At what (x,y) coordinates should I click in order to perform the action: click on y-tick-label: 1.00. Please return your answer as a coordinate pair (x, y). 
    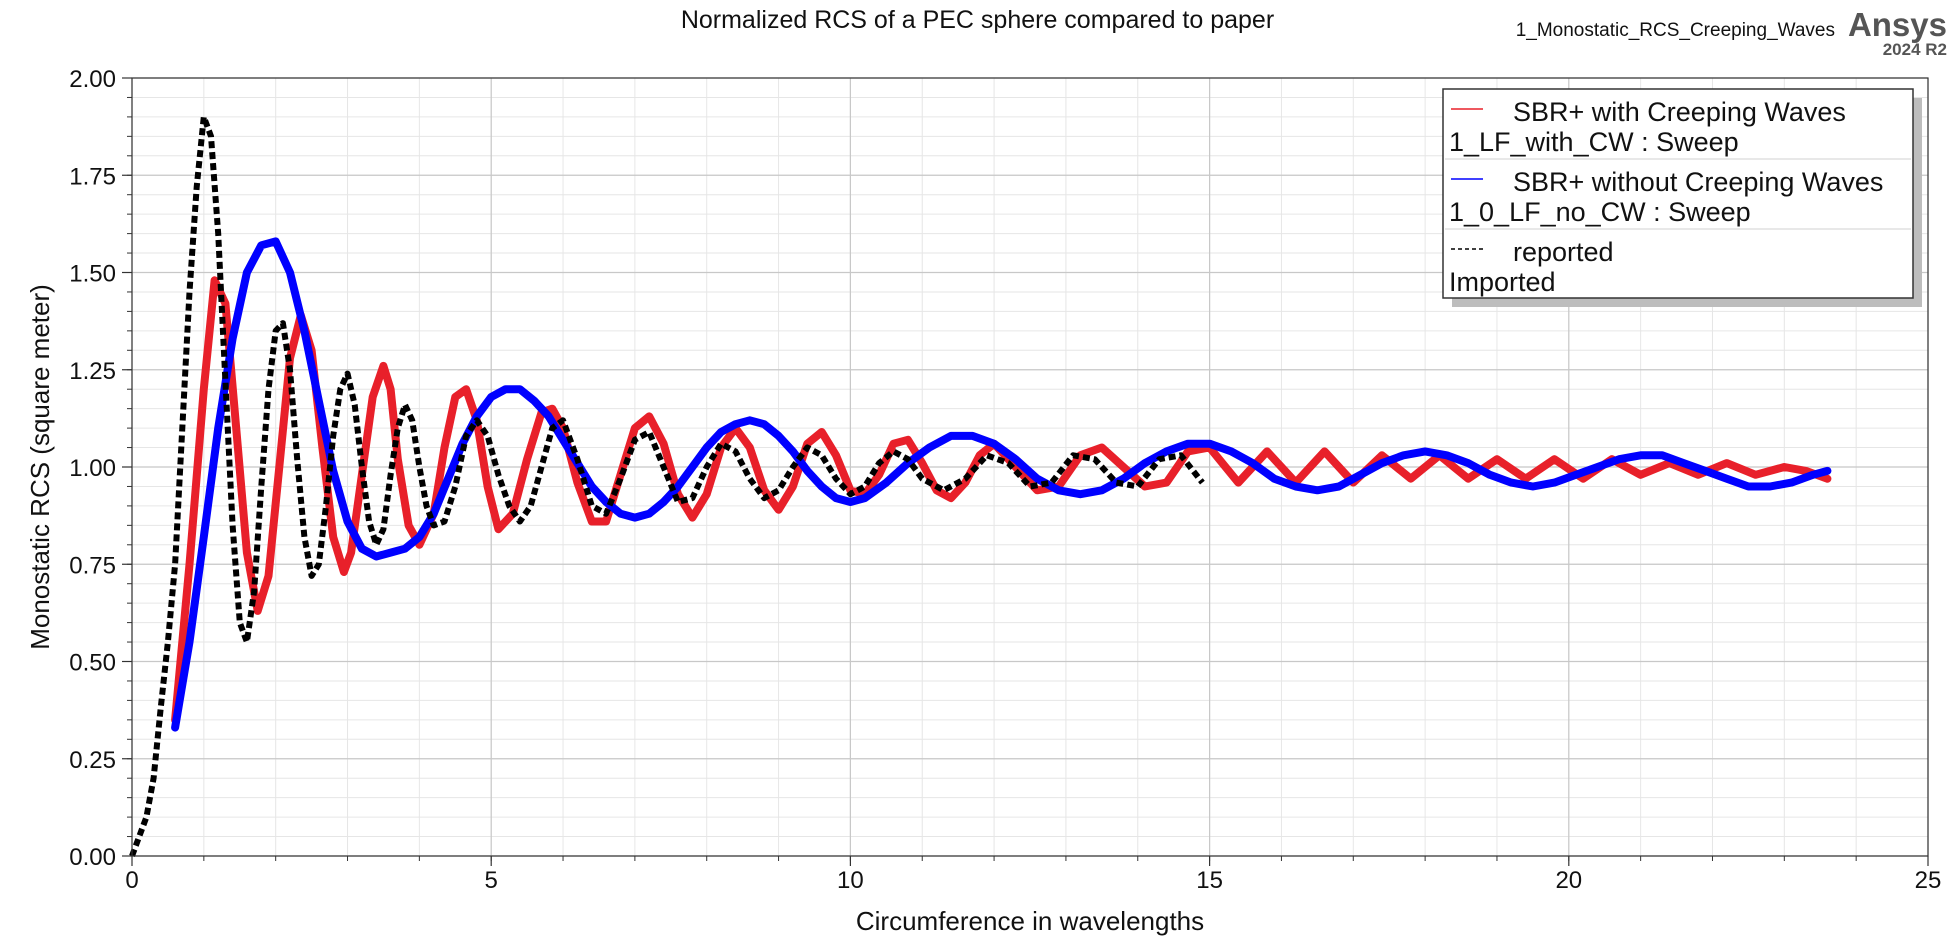
    Looking at the image, I should click on (92, 468).